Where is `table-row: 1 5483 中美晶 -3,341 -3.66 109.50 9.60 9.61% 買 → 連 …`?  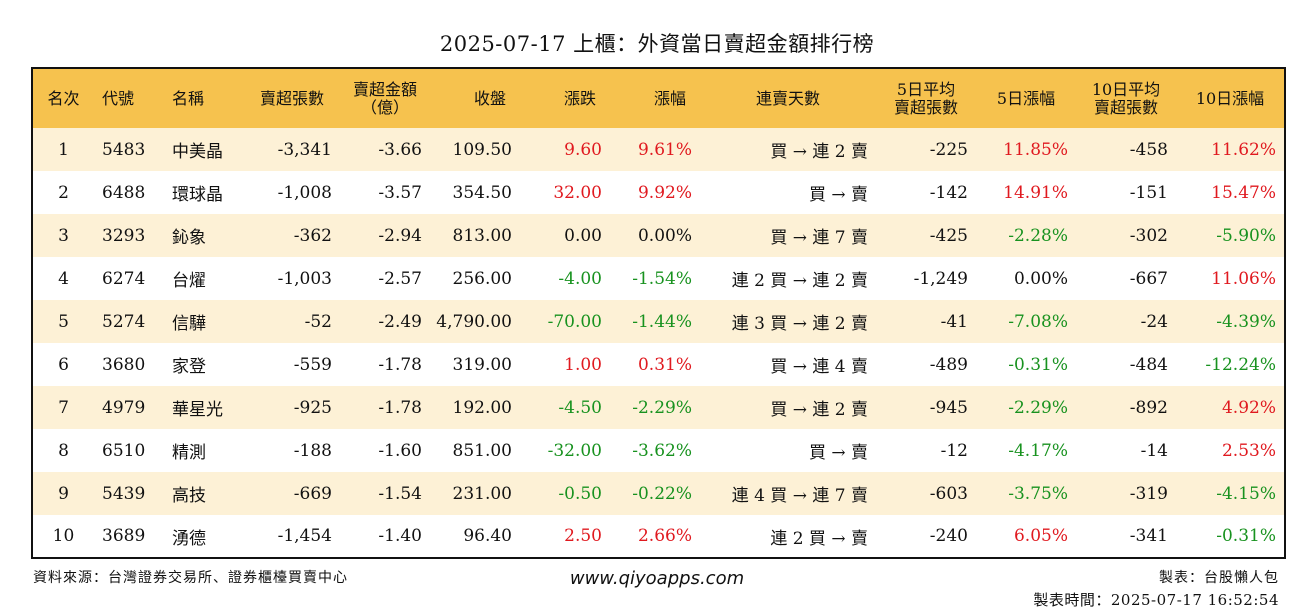 table-row: 1 5483 中美晶 -3,341 -3.66 109.50 9.60 9.61% 買 → 連 … is located at coordinates (658, 149).